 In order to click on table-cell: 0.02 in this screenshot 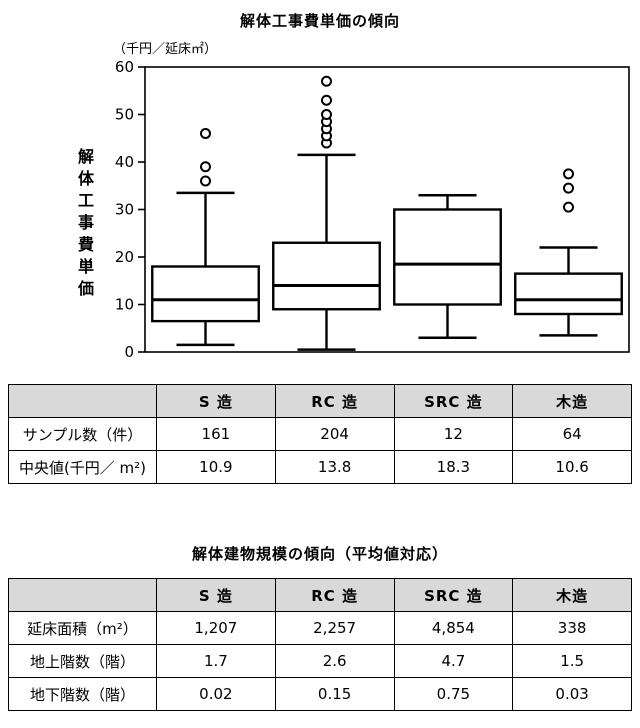, I will do `click(216, 694)`.